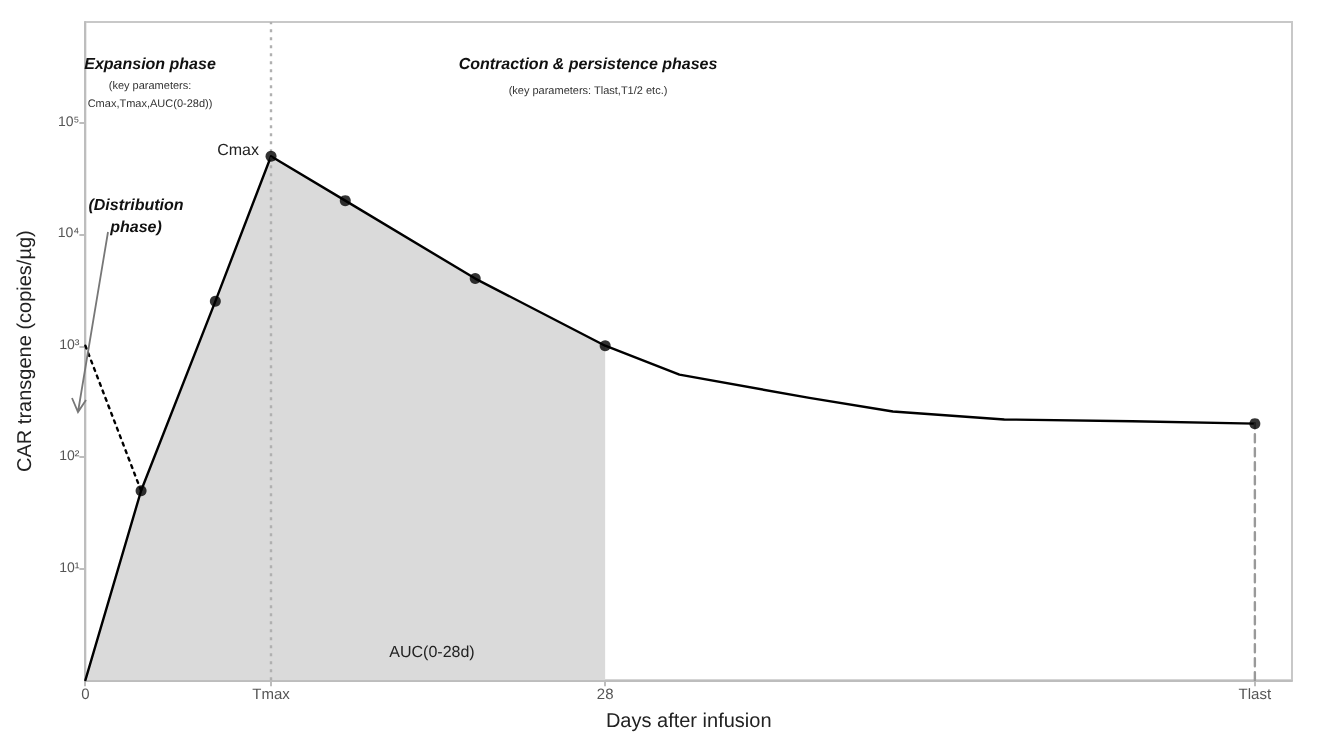 Image resolution: width=1342 pixels, height=742 pixels. What do you see at coordinates (150, 64) in the screenshot?
I see `annotation: Expansion phase` at bounding box center [150, 64].